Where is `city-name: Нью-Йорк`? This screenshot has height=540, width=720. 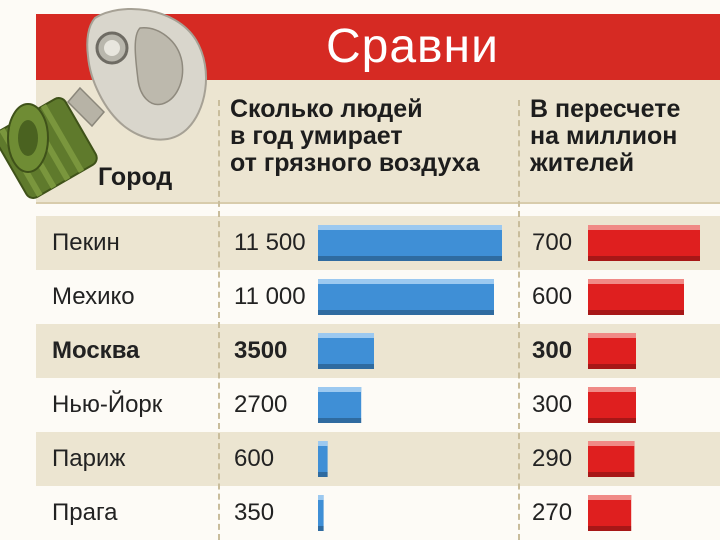
city-name: Нью-Йорк is located at coordinates (107, 404).